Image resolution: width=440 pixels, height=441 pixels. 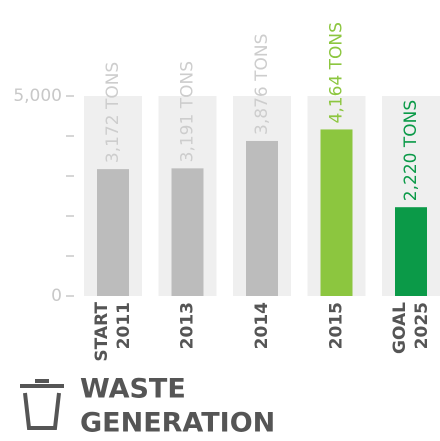 What do you see at coordinates (177, 423) in the screenshot?
I see `chart-title: GENERATION` at bounding box center [177, 423].